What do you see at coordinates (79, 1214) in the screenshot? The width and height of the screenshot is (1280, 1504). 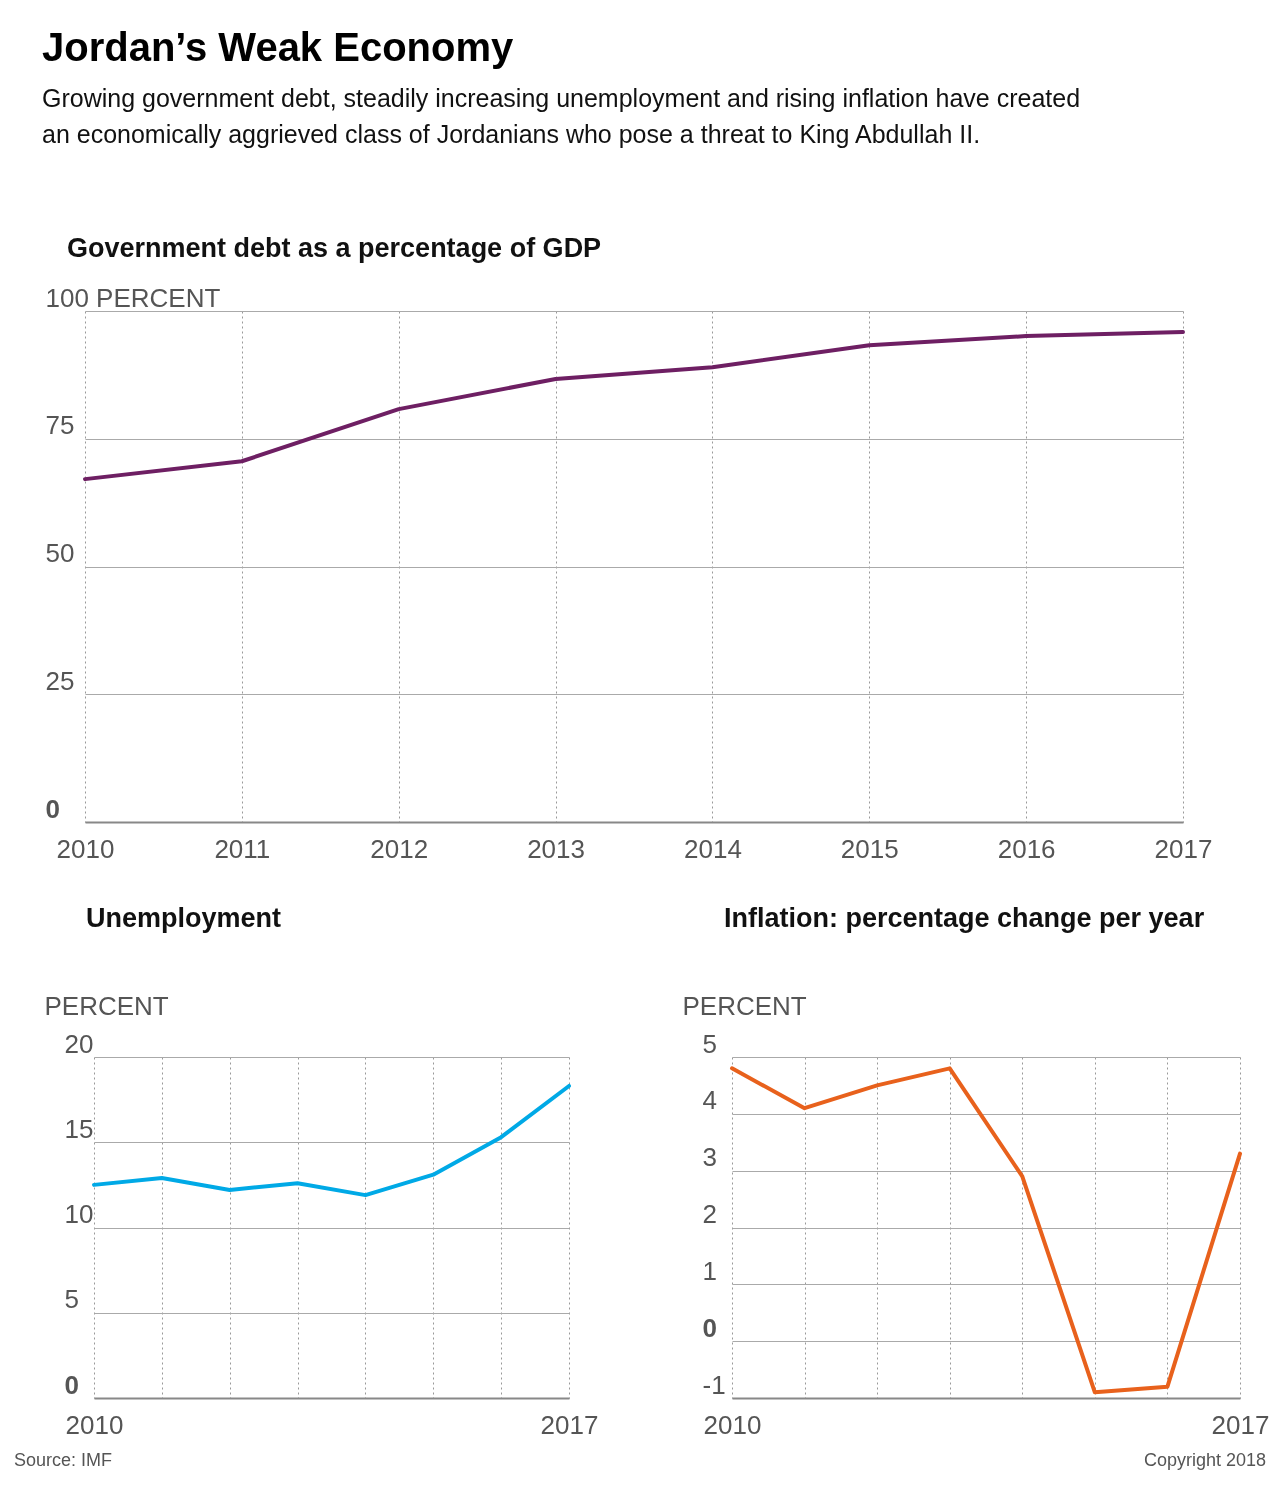 I see `y-tick-label: 10` at bounding box center [79, 1214].